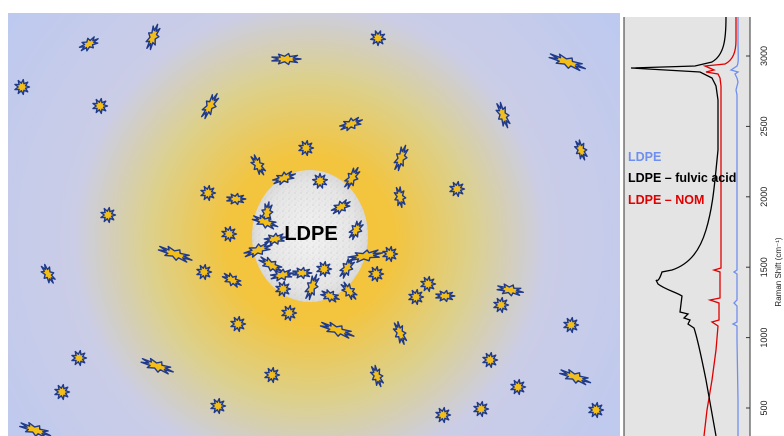 The image size is (784, 436). Describe the element at coordinates (310, 234) in the screenshot. I see `ldpe-core-label: LDPE` at that location.